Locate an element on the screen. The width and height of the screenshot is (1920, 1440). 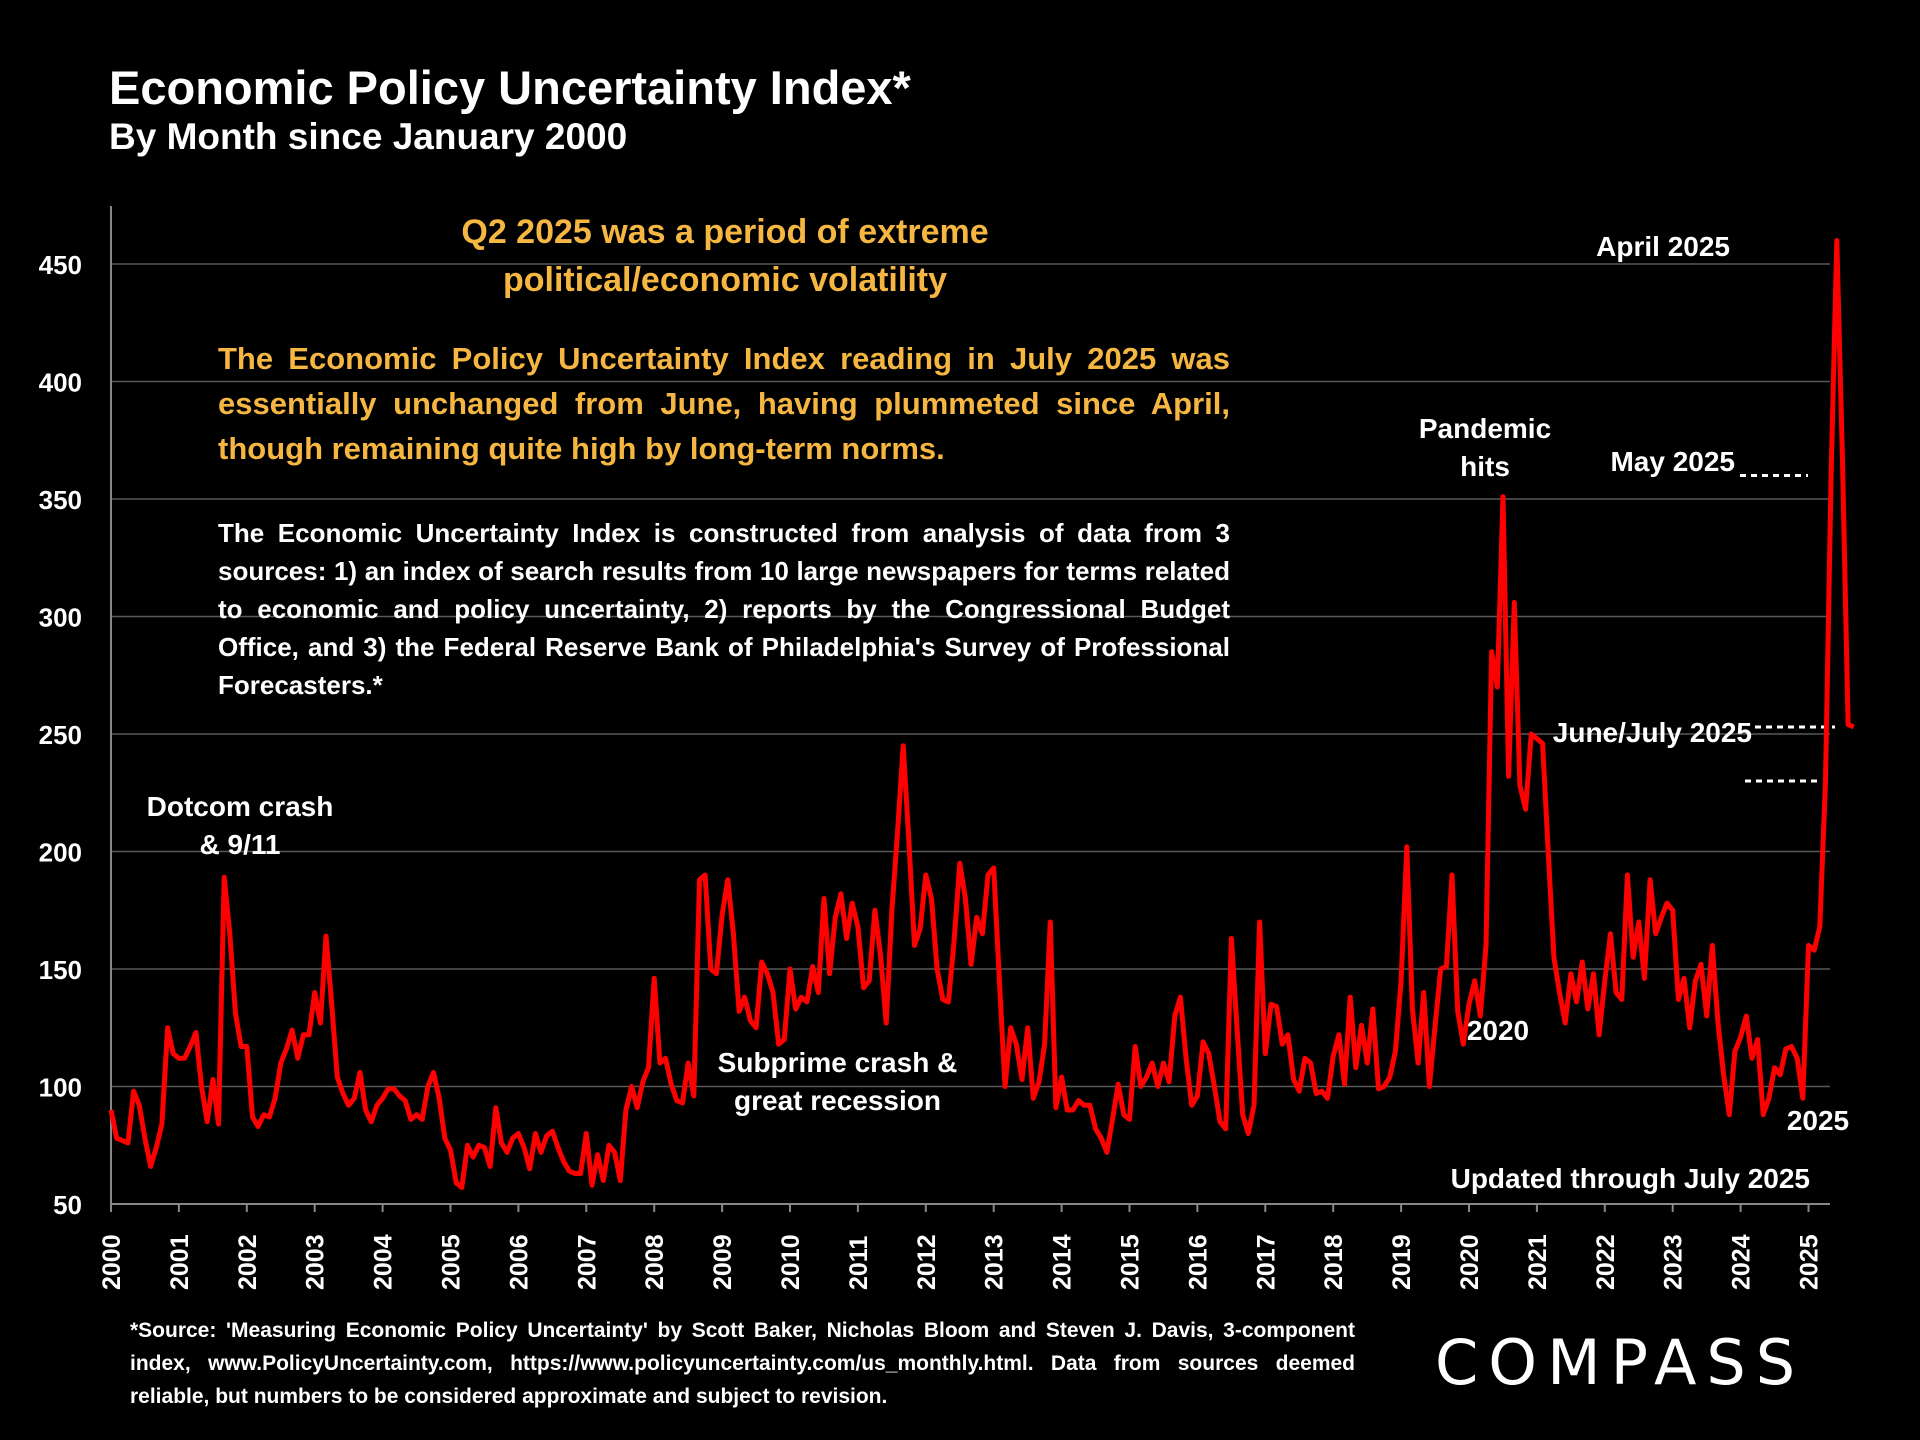
subprime-annotation: Subprime crash & great recession is located at coordinates (837, 1082).